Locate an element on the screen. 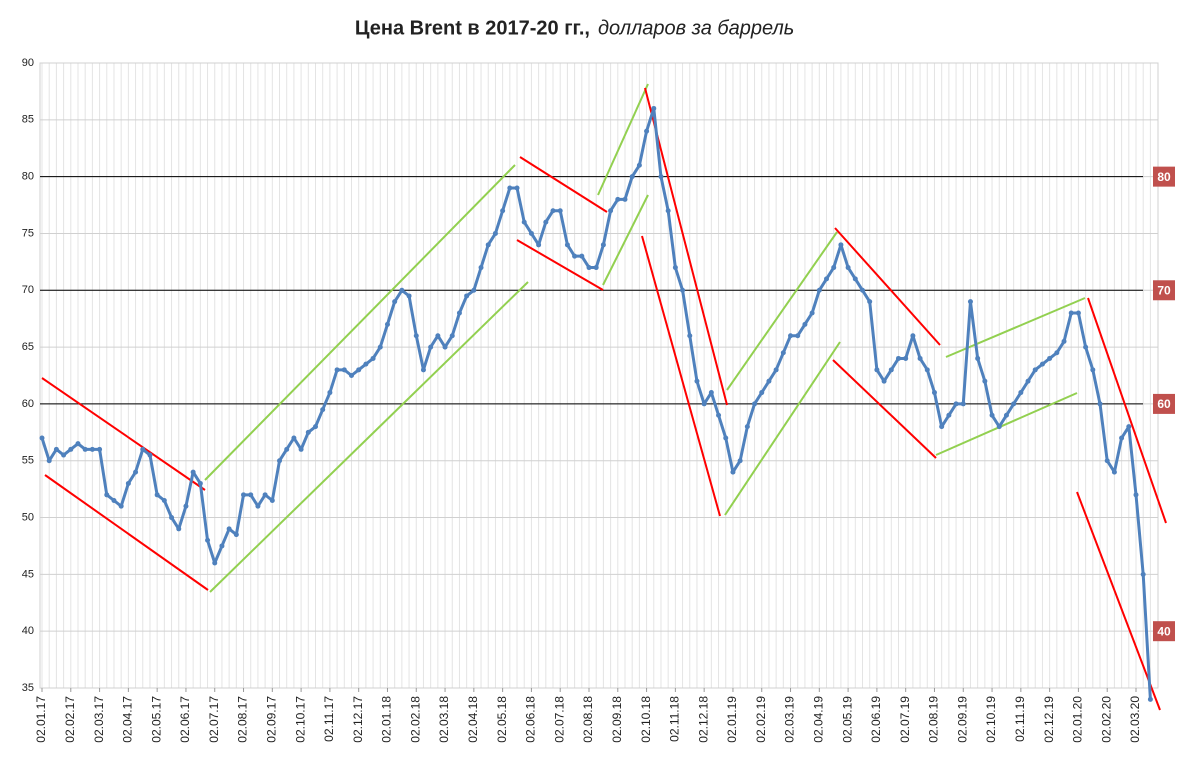 The height and width of the screenshot is (768, 1183). y-tick-label: 75 is located at coordinates (28, 233).